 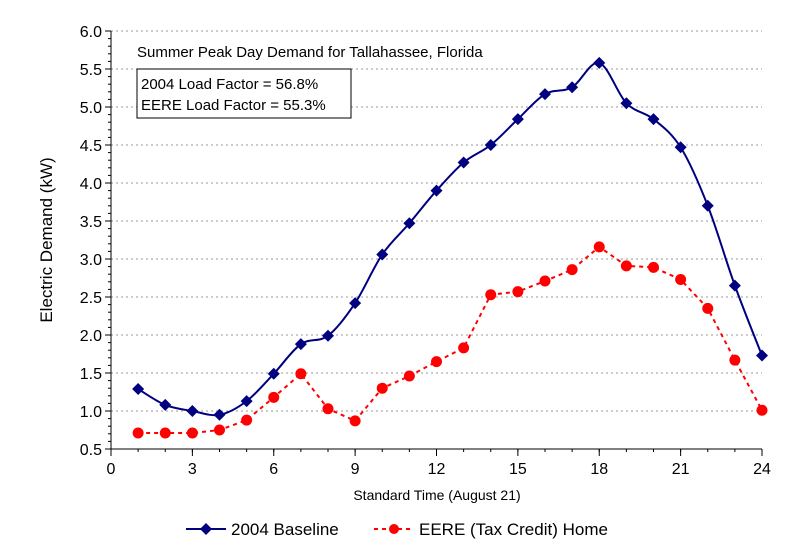 I want to click on x-tick-label: 9, so click(x=355, y=469).